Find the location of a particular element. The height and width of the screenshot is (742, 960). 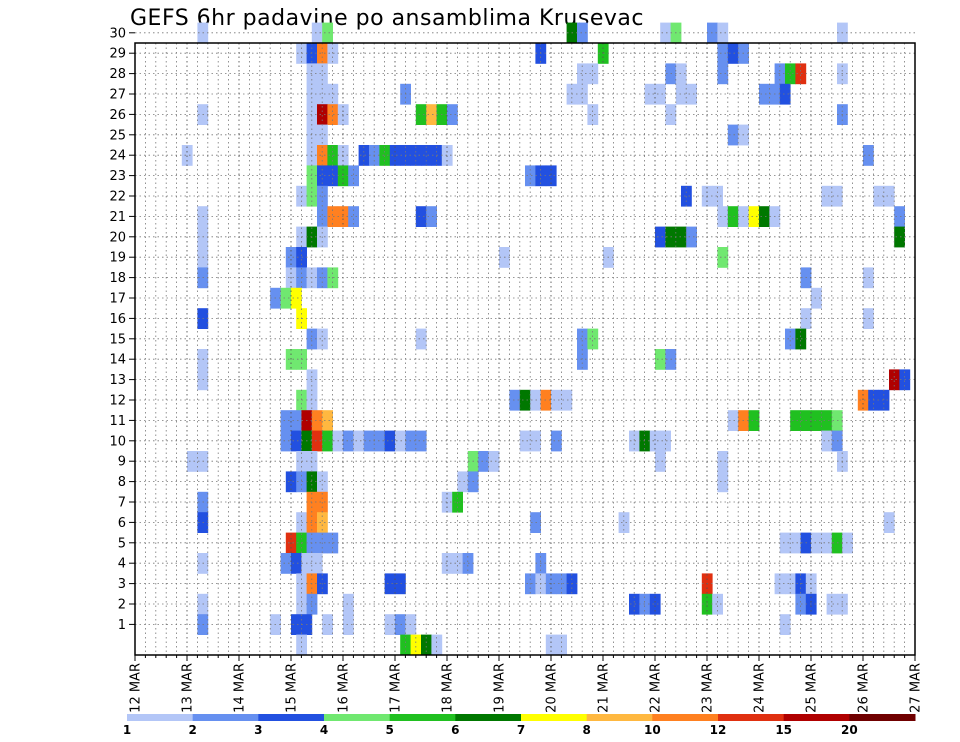

x-tick-label: 15 MAR is located at coordinates (292, 688).